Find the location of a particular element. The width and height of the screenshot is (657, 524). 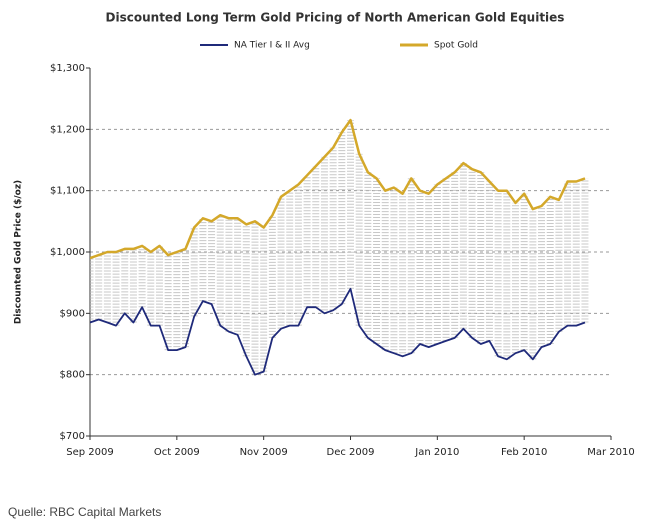

y-tick-label: $800 is located at coordinates (72, 375).